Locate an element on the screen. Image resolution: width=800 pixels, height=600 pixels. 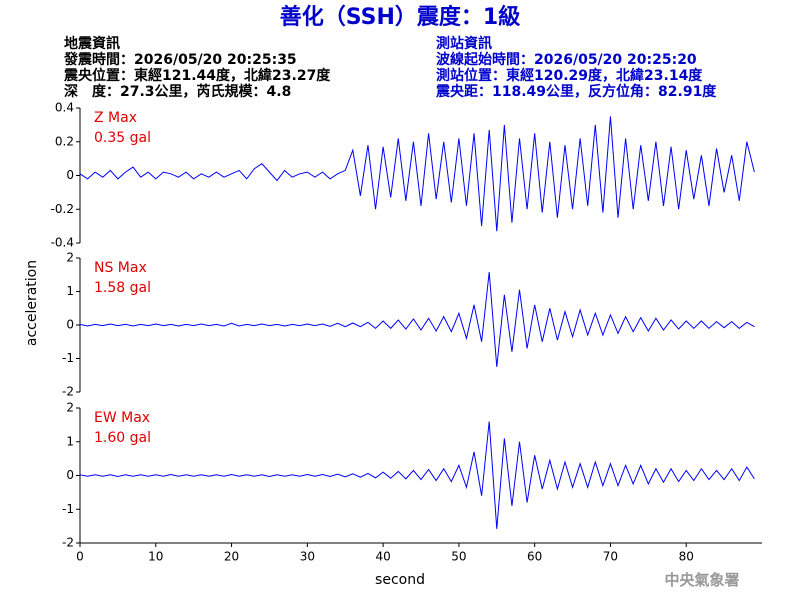
x-tick-label: 40 is located at coordinates (382, 557).